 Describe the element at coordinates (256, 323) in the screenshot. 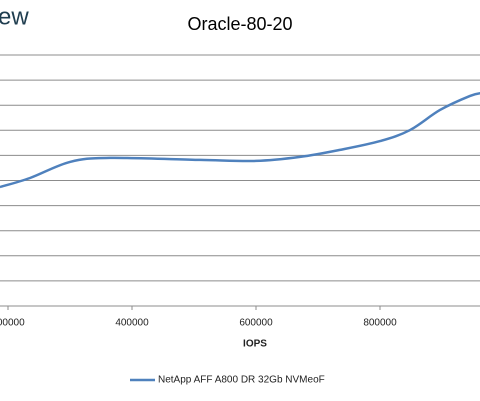

I see `x-tick-label: 600000` at that location.